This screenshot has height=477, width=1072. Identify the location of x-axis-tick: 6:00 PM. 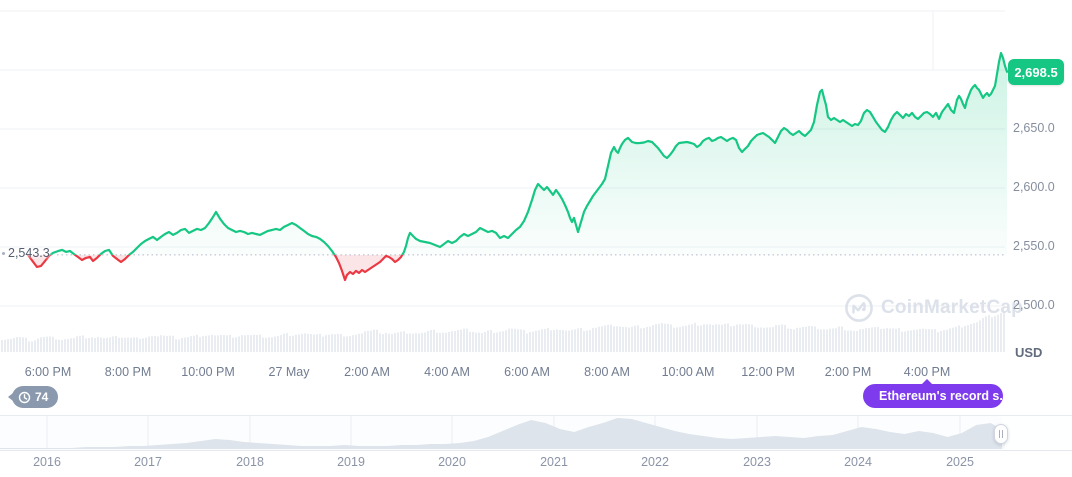
(48, 372).